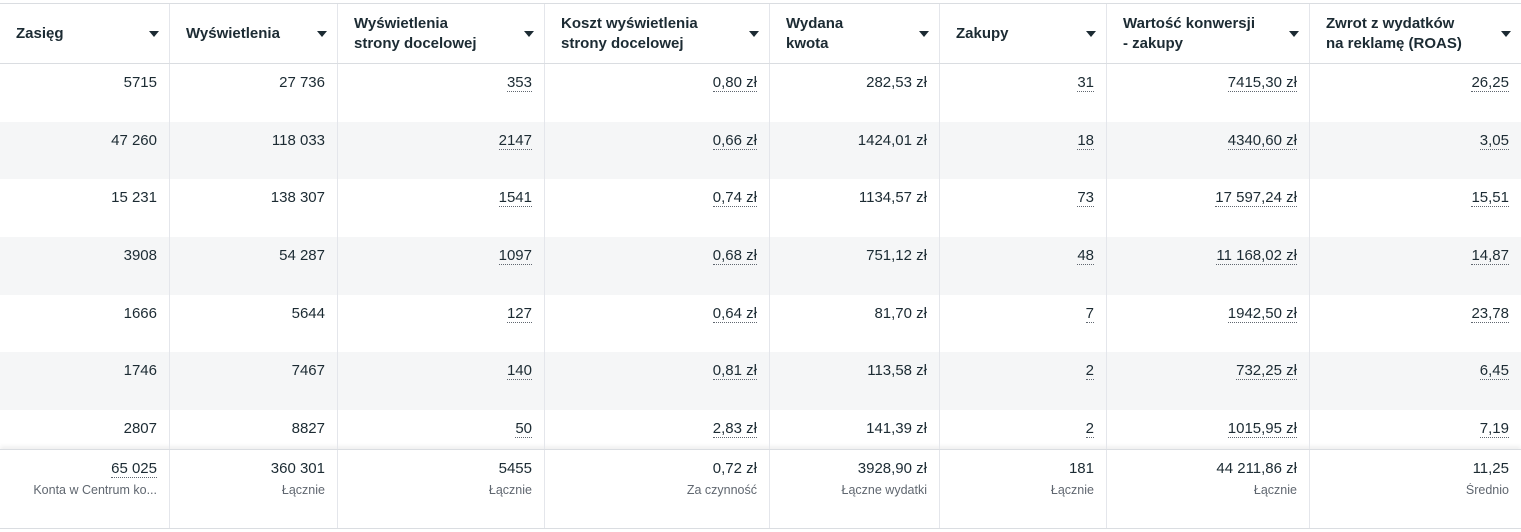 This screenshot has height=532, width=1521. Describe the element at coordinates (519, 83) in the screenshot. I see `cell-value: 353` at that location.